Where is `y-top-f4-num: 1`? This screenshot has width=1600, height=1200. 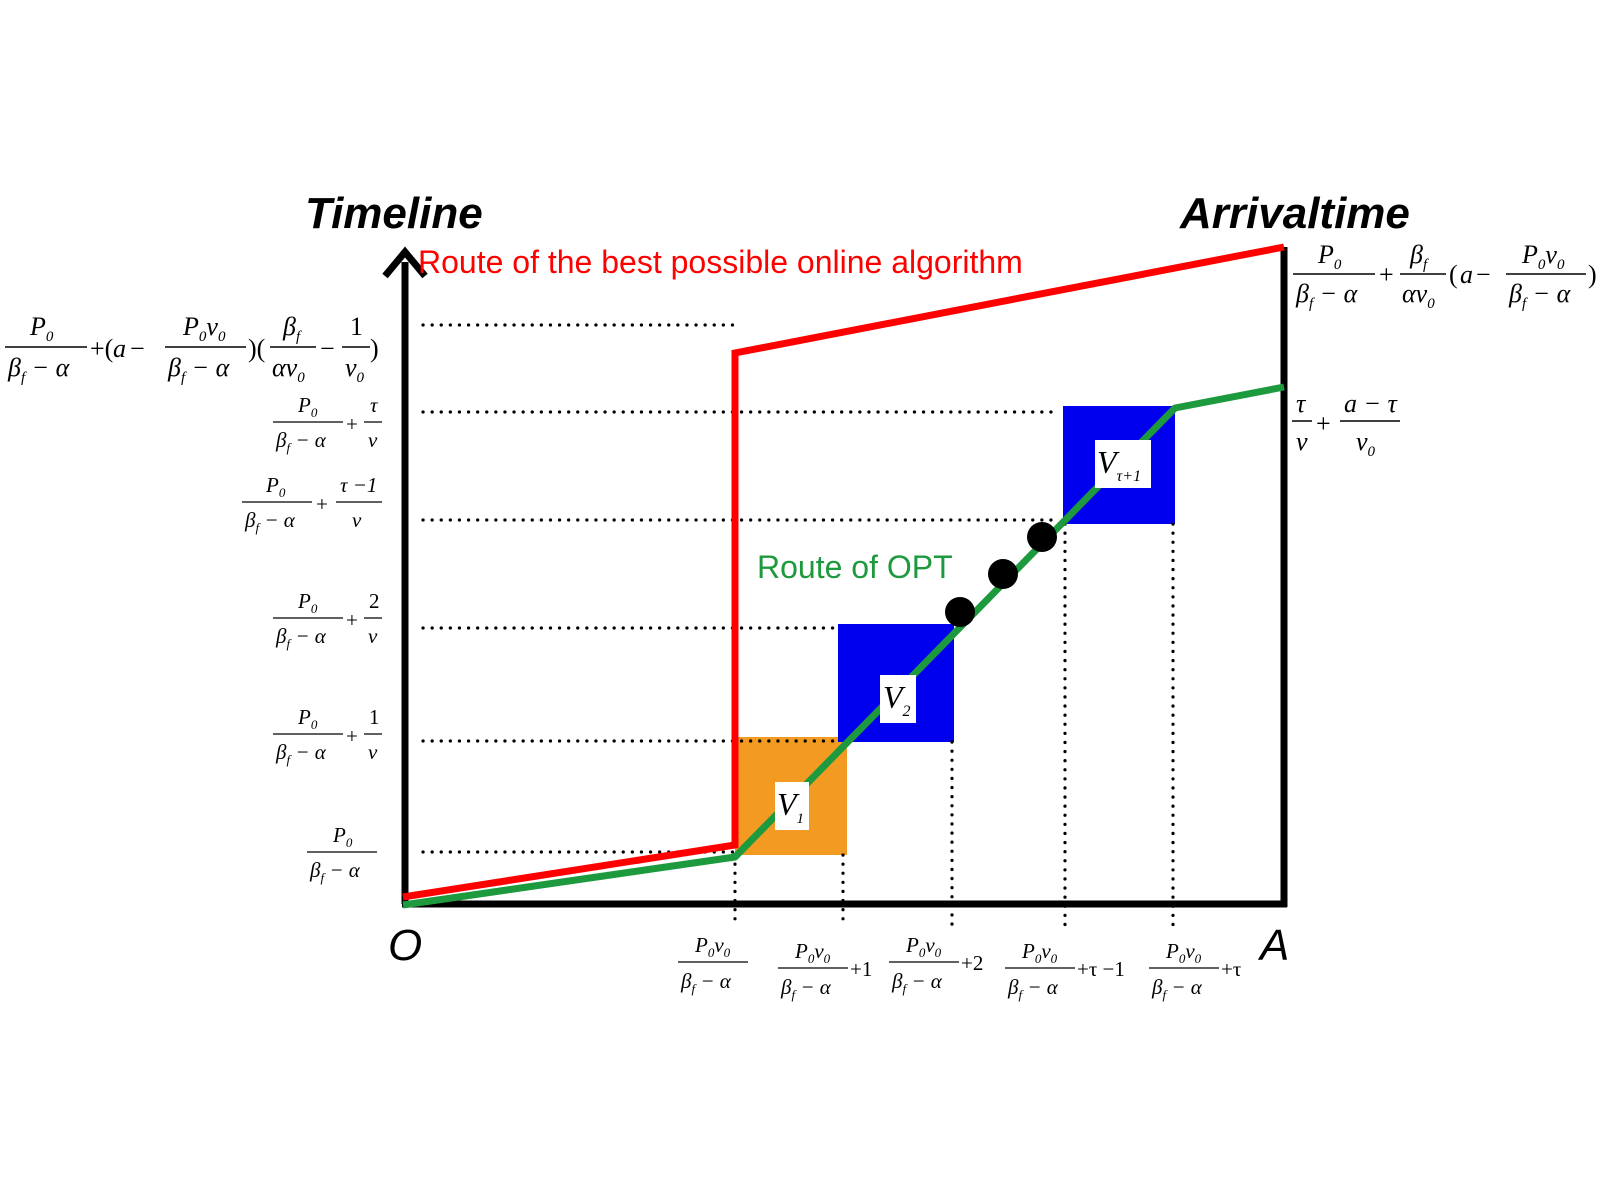
y-top-f4-num: 1 is located at coordinates (356, 326).